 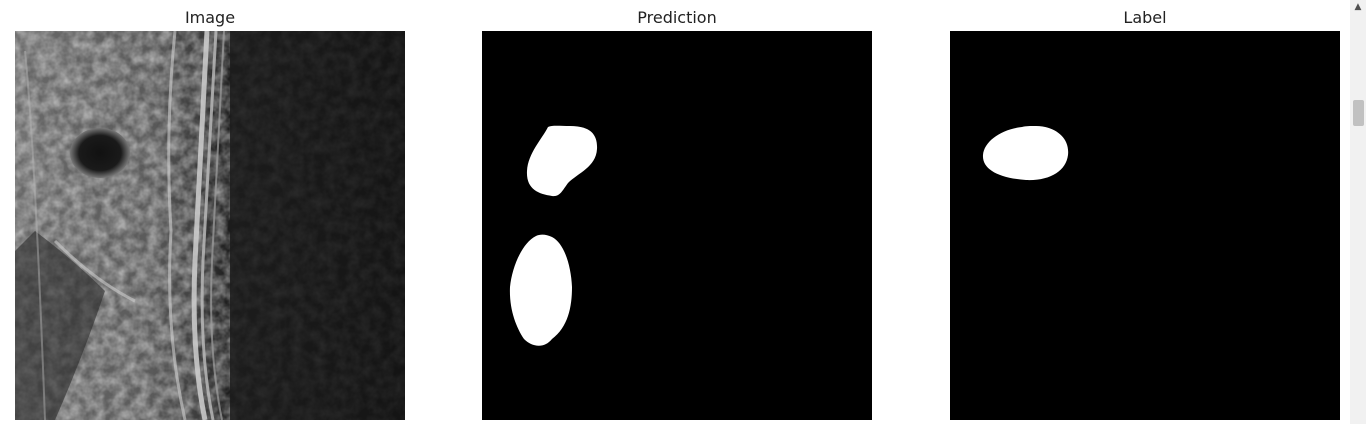 What do you see at coordinates (210, 17) in the screenshot?
I see `panel-title-image: Image` at bounding box center [210, 17].